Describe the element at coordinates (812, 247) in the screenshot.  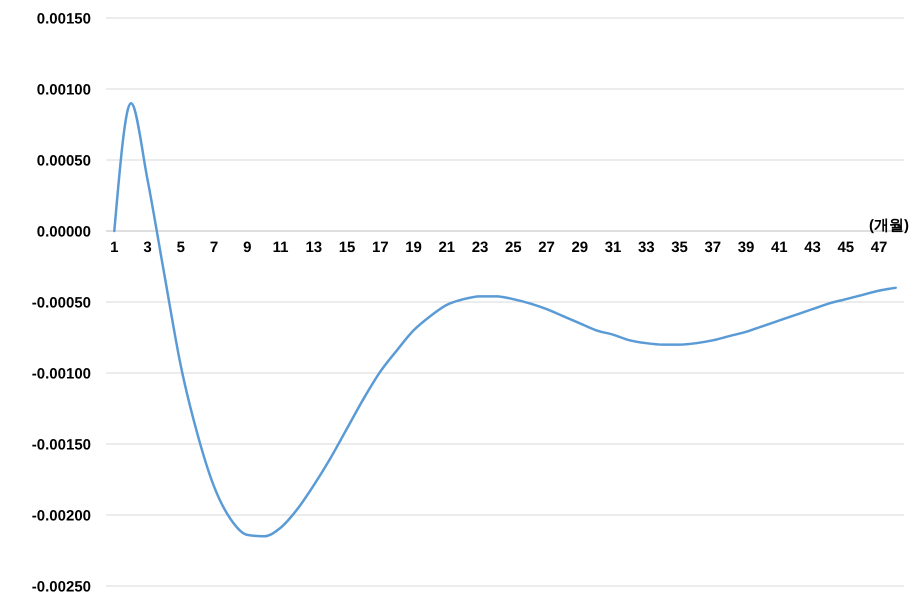
I see `x-tick-label: 43` at that location.